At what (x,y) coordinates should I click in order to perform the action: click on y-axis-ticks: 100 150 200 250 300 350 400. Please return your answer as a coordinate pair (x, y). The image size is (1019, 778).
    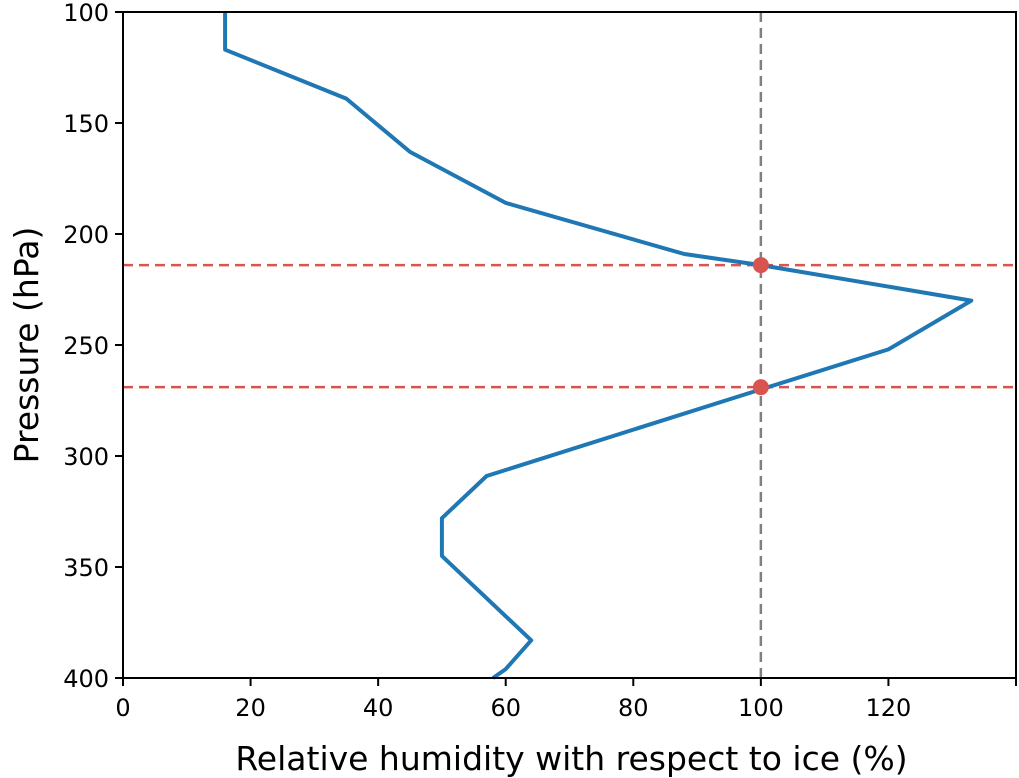
    Looking at the image, I should click on (93, 346).